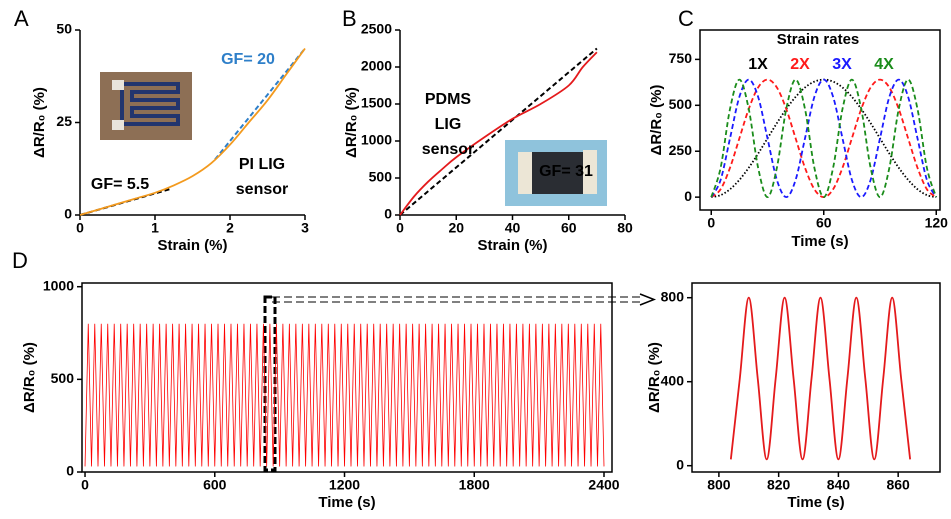  I want to click on y-tick-label: 50, so click(64, 29).